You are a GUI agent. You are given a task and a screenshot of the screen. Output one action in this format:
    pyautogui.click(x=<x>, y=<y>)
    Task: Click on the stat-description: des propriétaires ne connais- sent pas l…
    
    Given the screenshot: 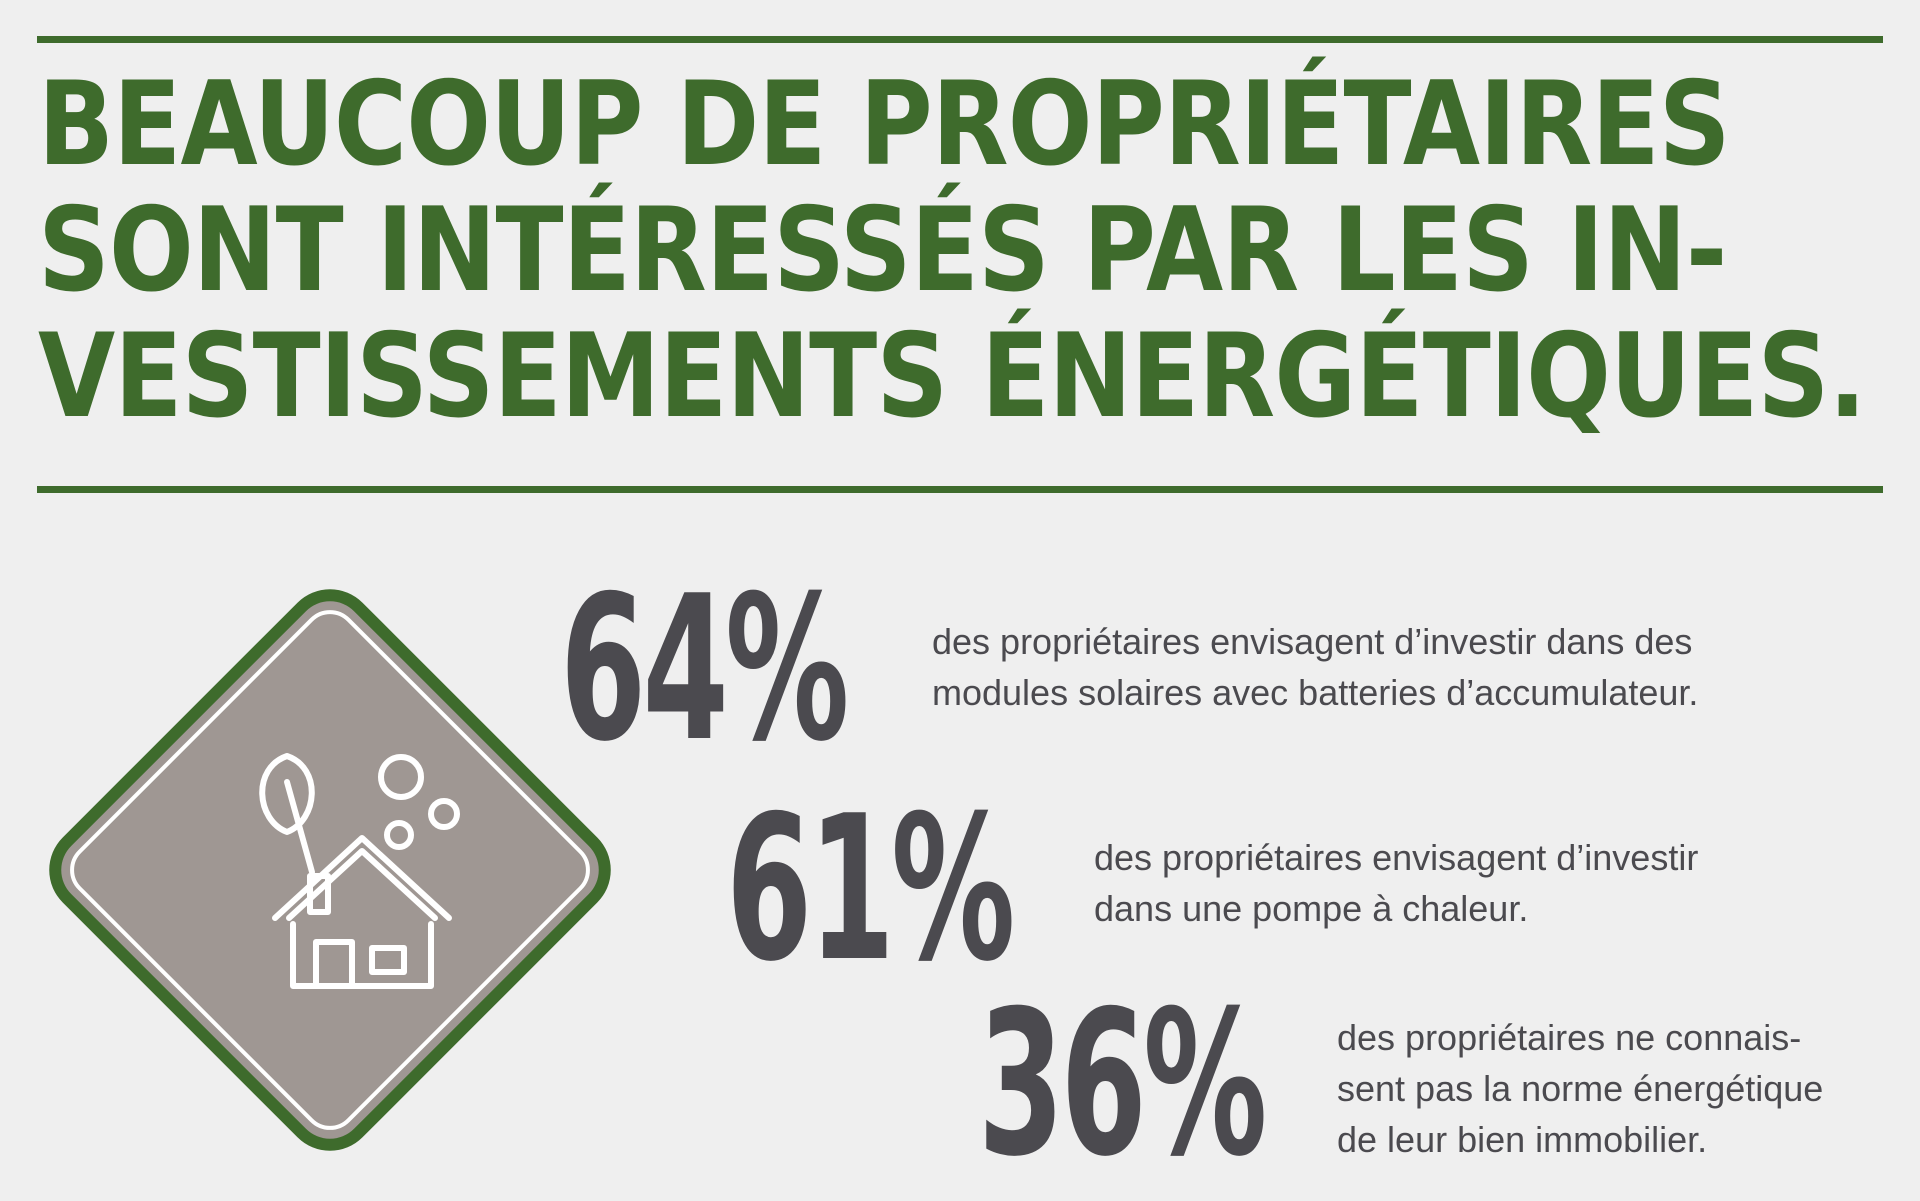 What is the action you would take?
    pyautogui.click(x=1580, y=1088)
    